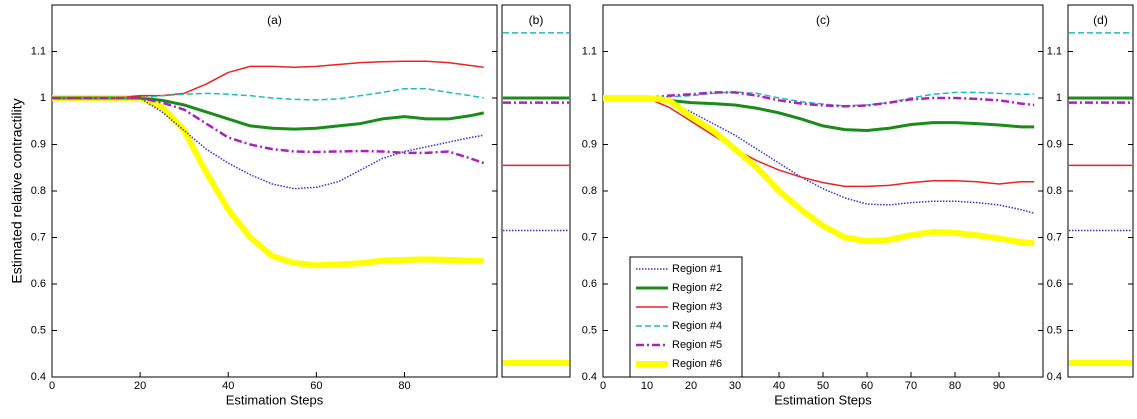 The height and width of the screenshot is (419, 1137). What do you see at coordinates (697, 326) in the screenshot?
I see `legend-label: Region #4` at bounding box center [697, 326].